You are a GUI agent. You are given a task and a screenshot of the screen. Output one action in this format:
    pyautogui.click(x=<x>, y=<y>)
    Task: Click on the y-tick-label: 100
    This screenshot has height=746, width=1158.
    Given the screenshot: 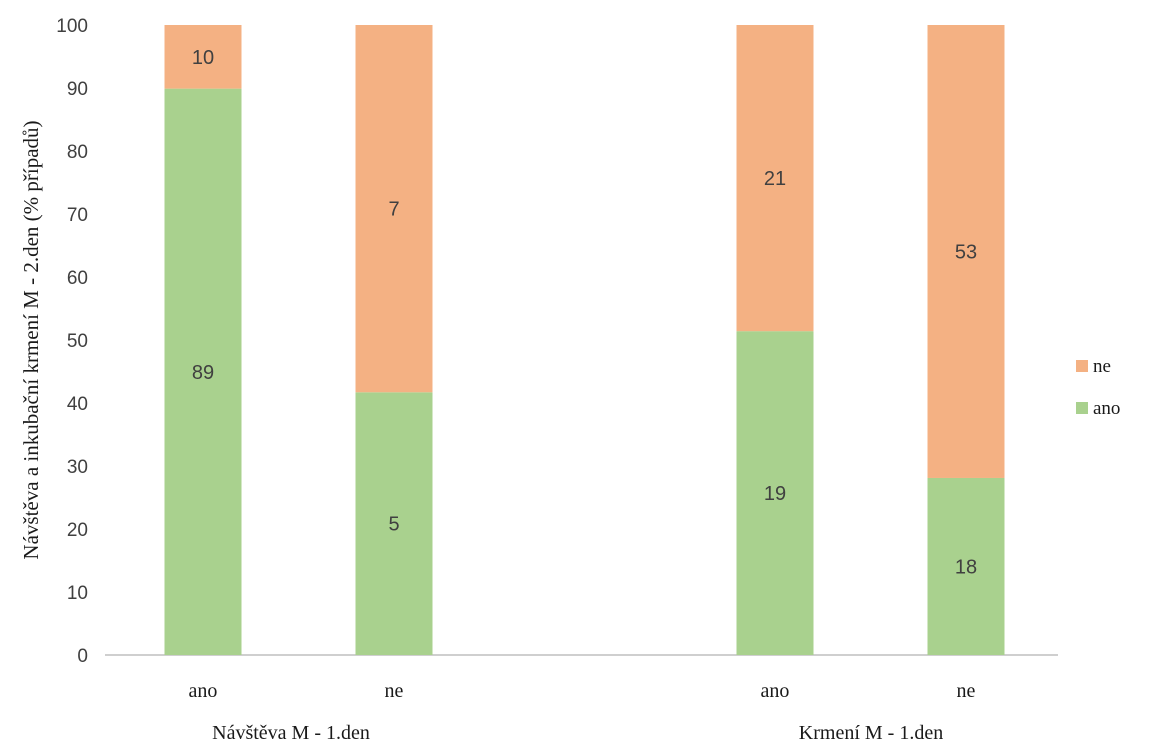 What is the action you would take?
    pyautogui.click(x=72, y=26)
    